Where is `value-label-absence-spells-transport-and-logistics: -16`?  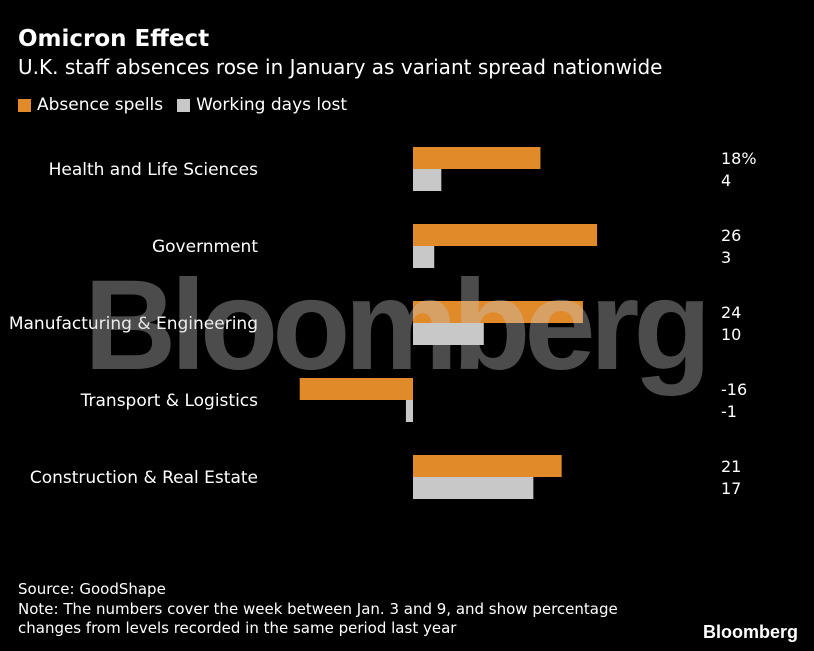 value-label-absence-spells-transport-and-logistics: -16 is located at coordinates (734, 389).